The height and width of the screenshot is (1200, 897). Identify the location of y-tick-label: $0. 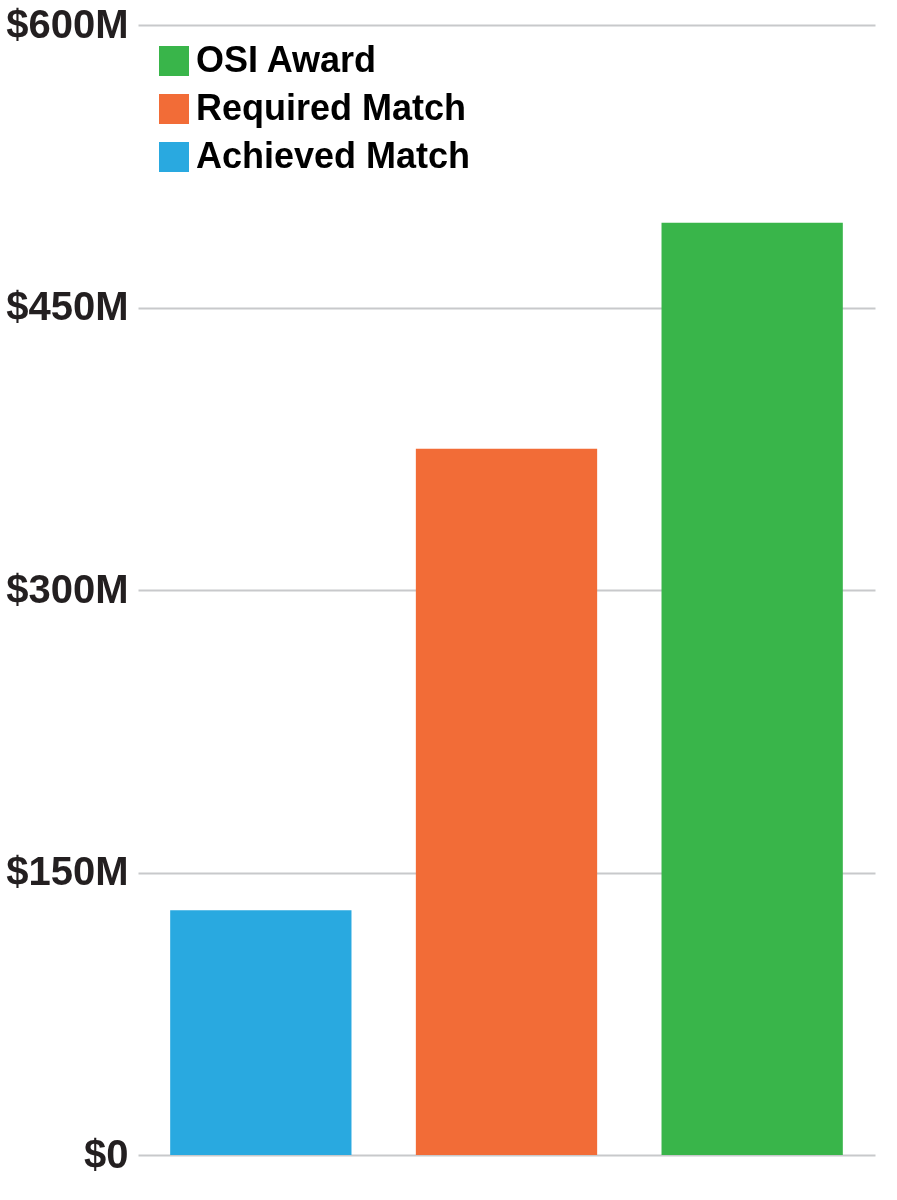
(106, 1153).